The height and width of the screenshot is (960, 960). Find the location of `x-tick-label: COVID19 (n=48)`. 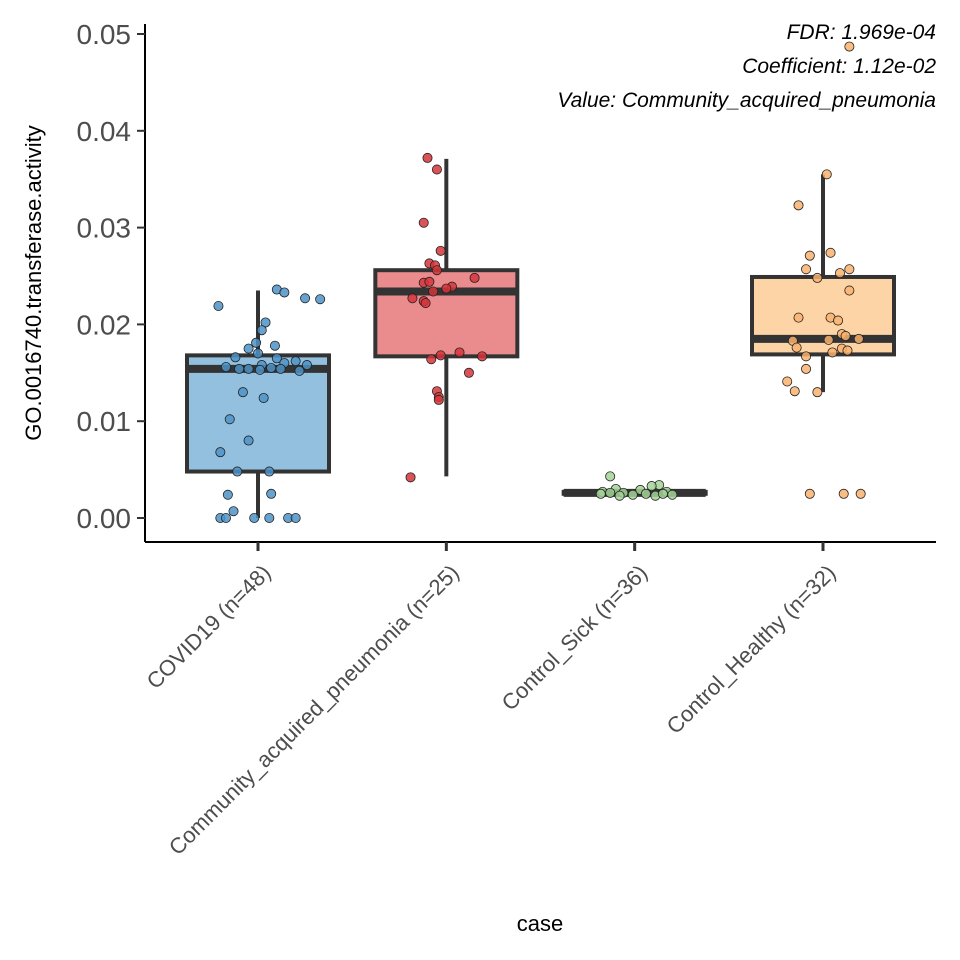

x-tick-label: COVID19 (n=48) is located at coordinates (209, 627).